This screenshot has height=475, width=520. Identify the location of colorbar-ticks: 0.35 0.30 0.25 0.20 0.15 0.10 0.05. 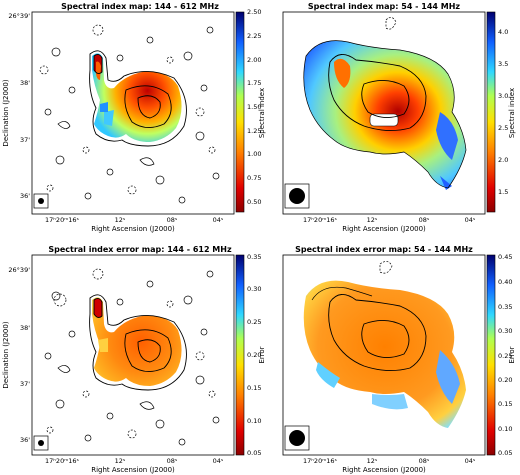
(254, 355).